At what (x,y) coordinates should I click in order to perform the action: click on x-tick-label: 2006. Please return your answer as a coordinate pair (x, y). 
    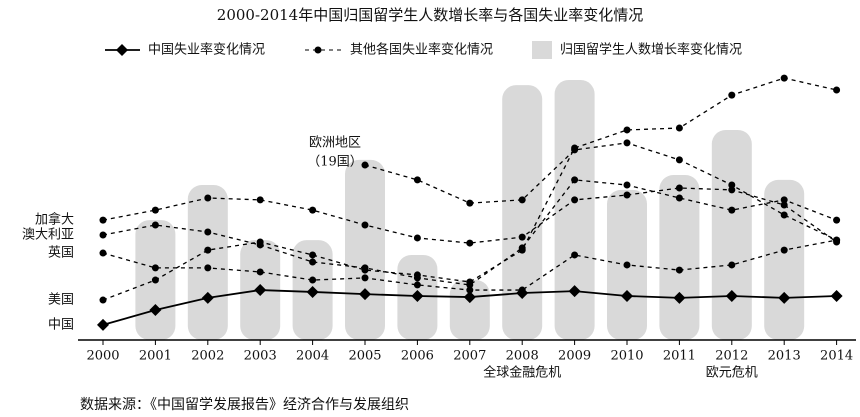
    Looking at the image, I should click on (417, 356).